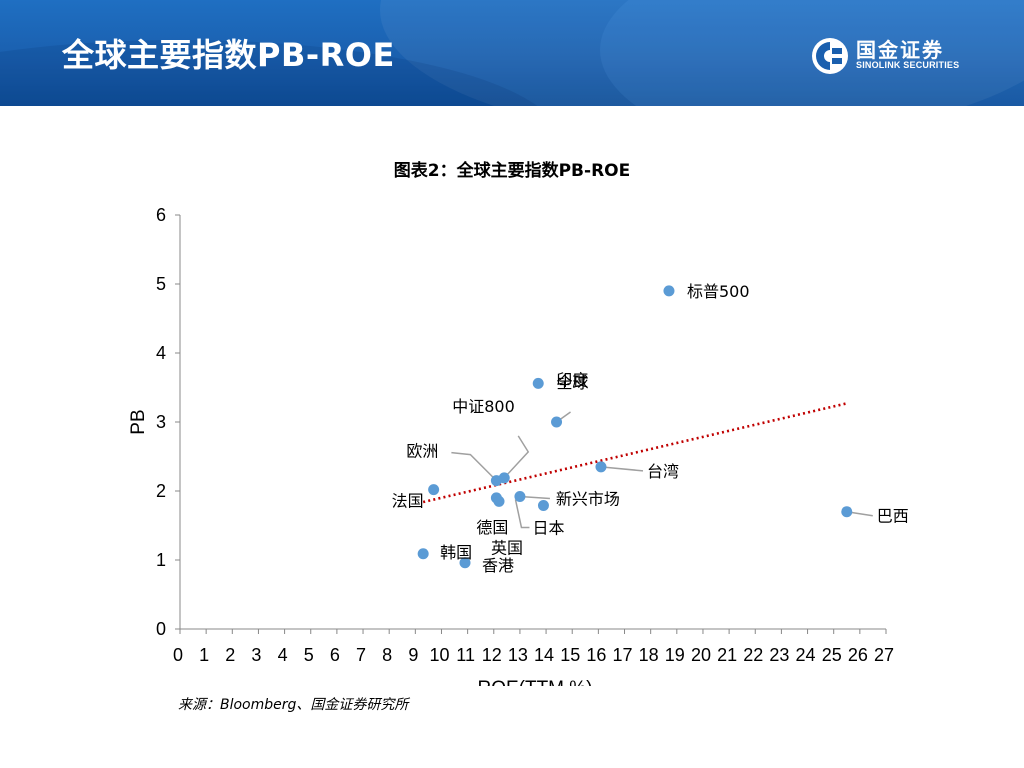 Image resolution: width=1024 pixels, height=768 pixels. What do you see at coordinates (439, 655) in the screenshot?
I see `x-tick-label: 10` at bounding box center [439, 655].